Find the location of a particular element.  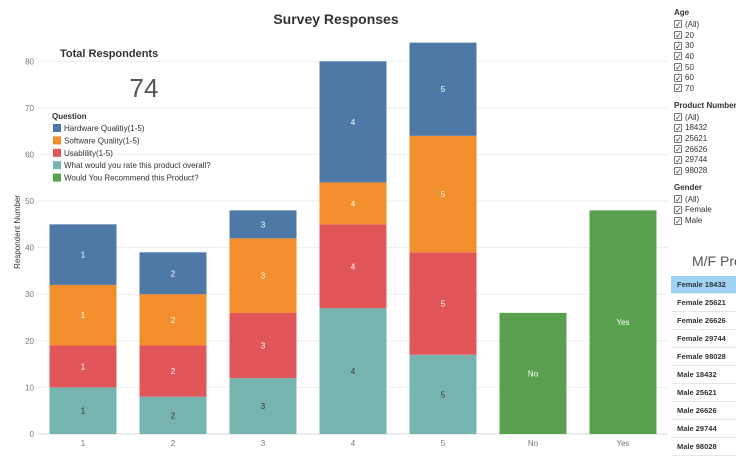

bar-data-label: 3 is located at coordinates (263, 276).